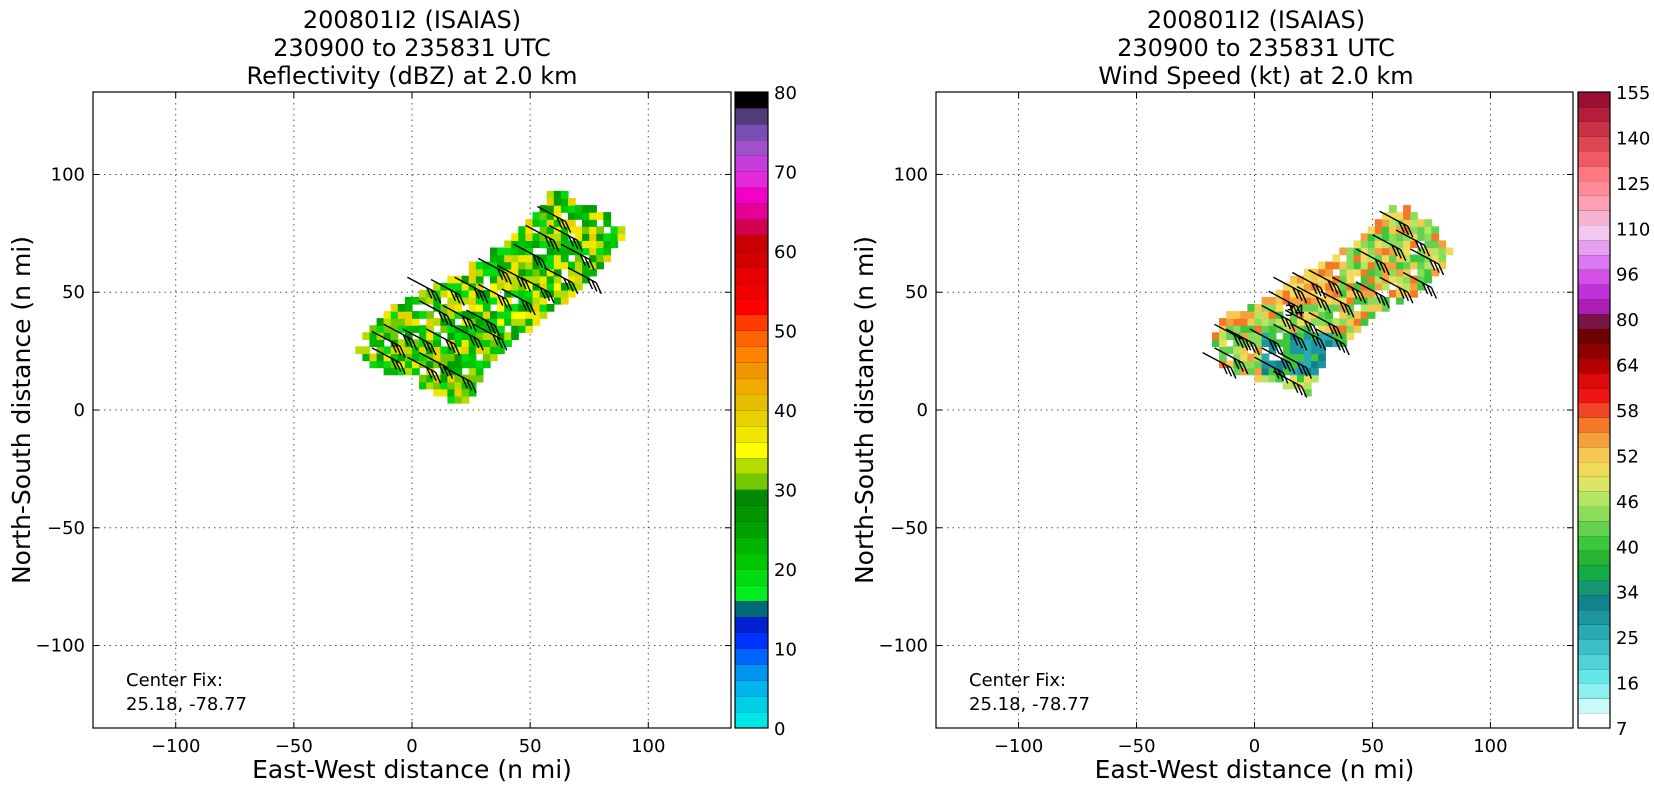  What do you see at coordinates (1627, 593) in the screenshot?
I see `colorbar-tick-label: 34` at bounding box center [1627, 593].